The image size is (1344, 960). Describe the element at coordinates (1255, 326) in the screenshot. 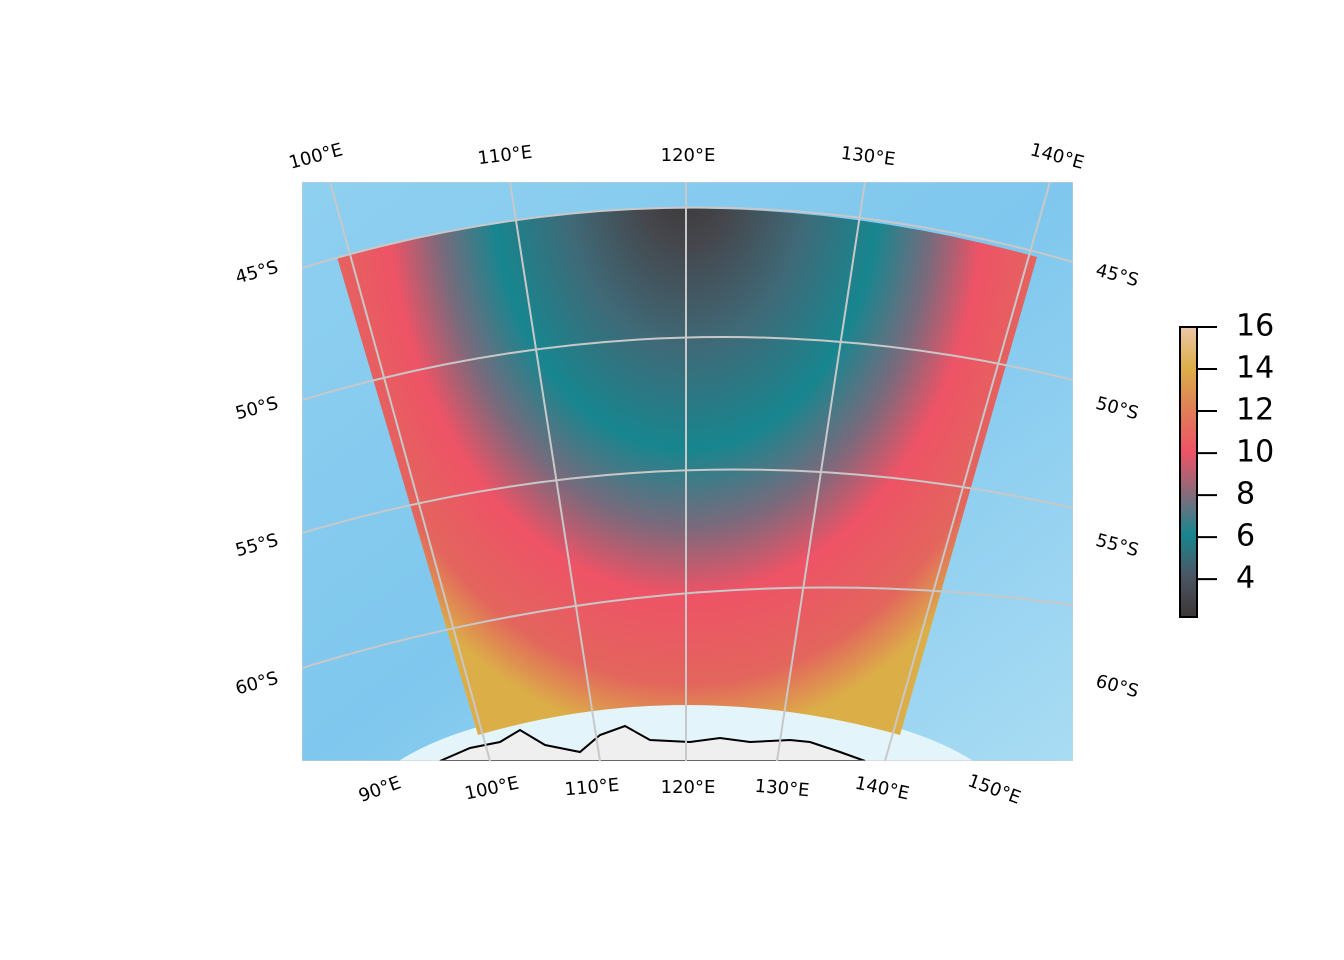

I see `colorbar-tick-label: 16` at that location.